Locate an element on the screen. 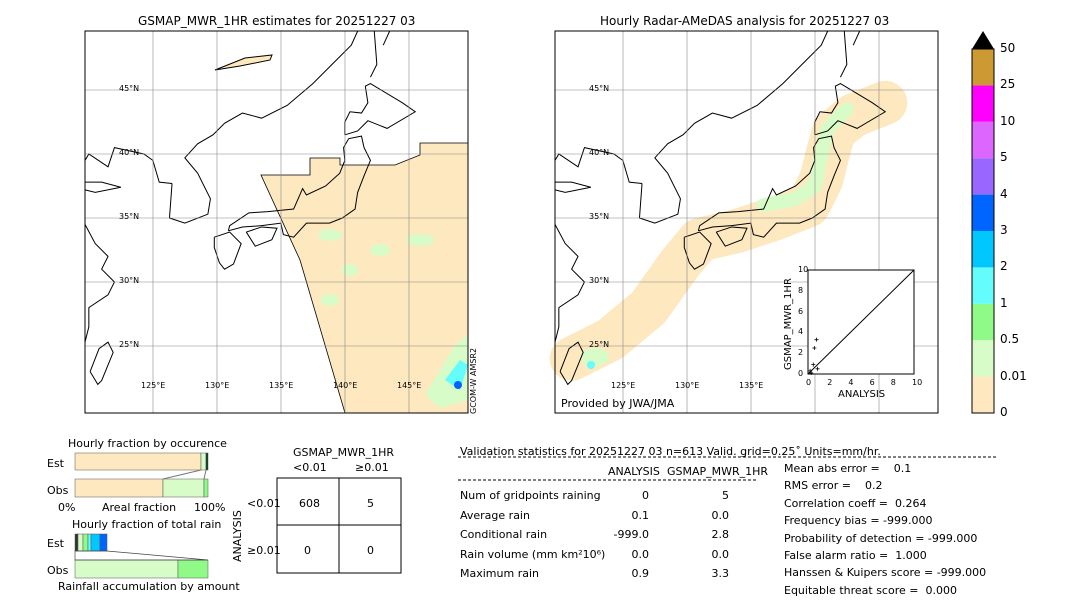 This screenshot has height=612, width=1080. rain-area-cyan is located at coordinates (456, 375).